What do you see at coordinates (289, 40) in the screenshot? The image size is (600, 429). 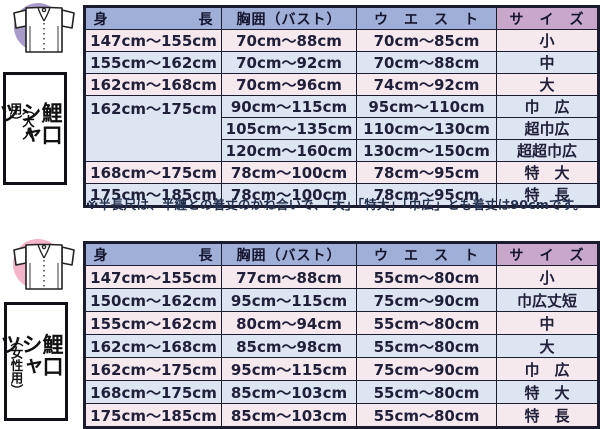 I see `bust-cell: 70cm～88cm` at bounding box center [289, 40].